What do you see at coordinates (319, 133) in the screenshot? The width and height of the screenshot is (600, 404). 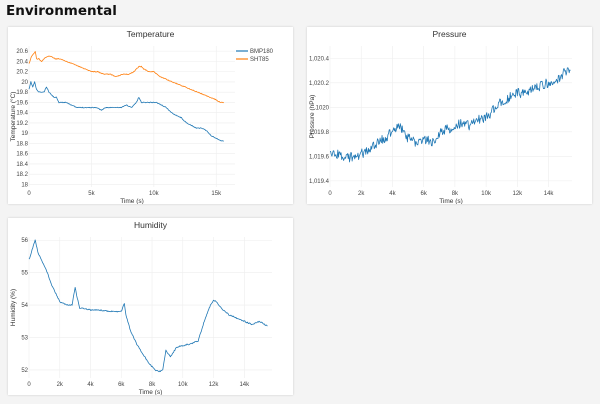 I see `y-tick-label: 1,019.8` at bounding box center [319, 133].